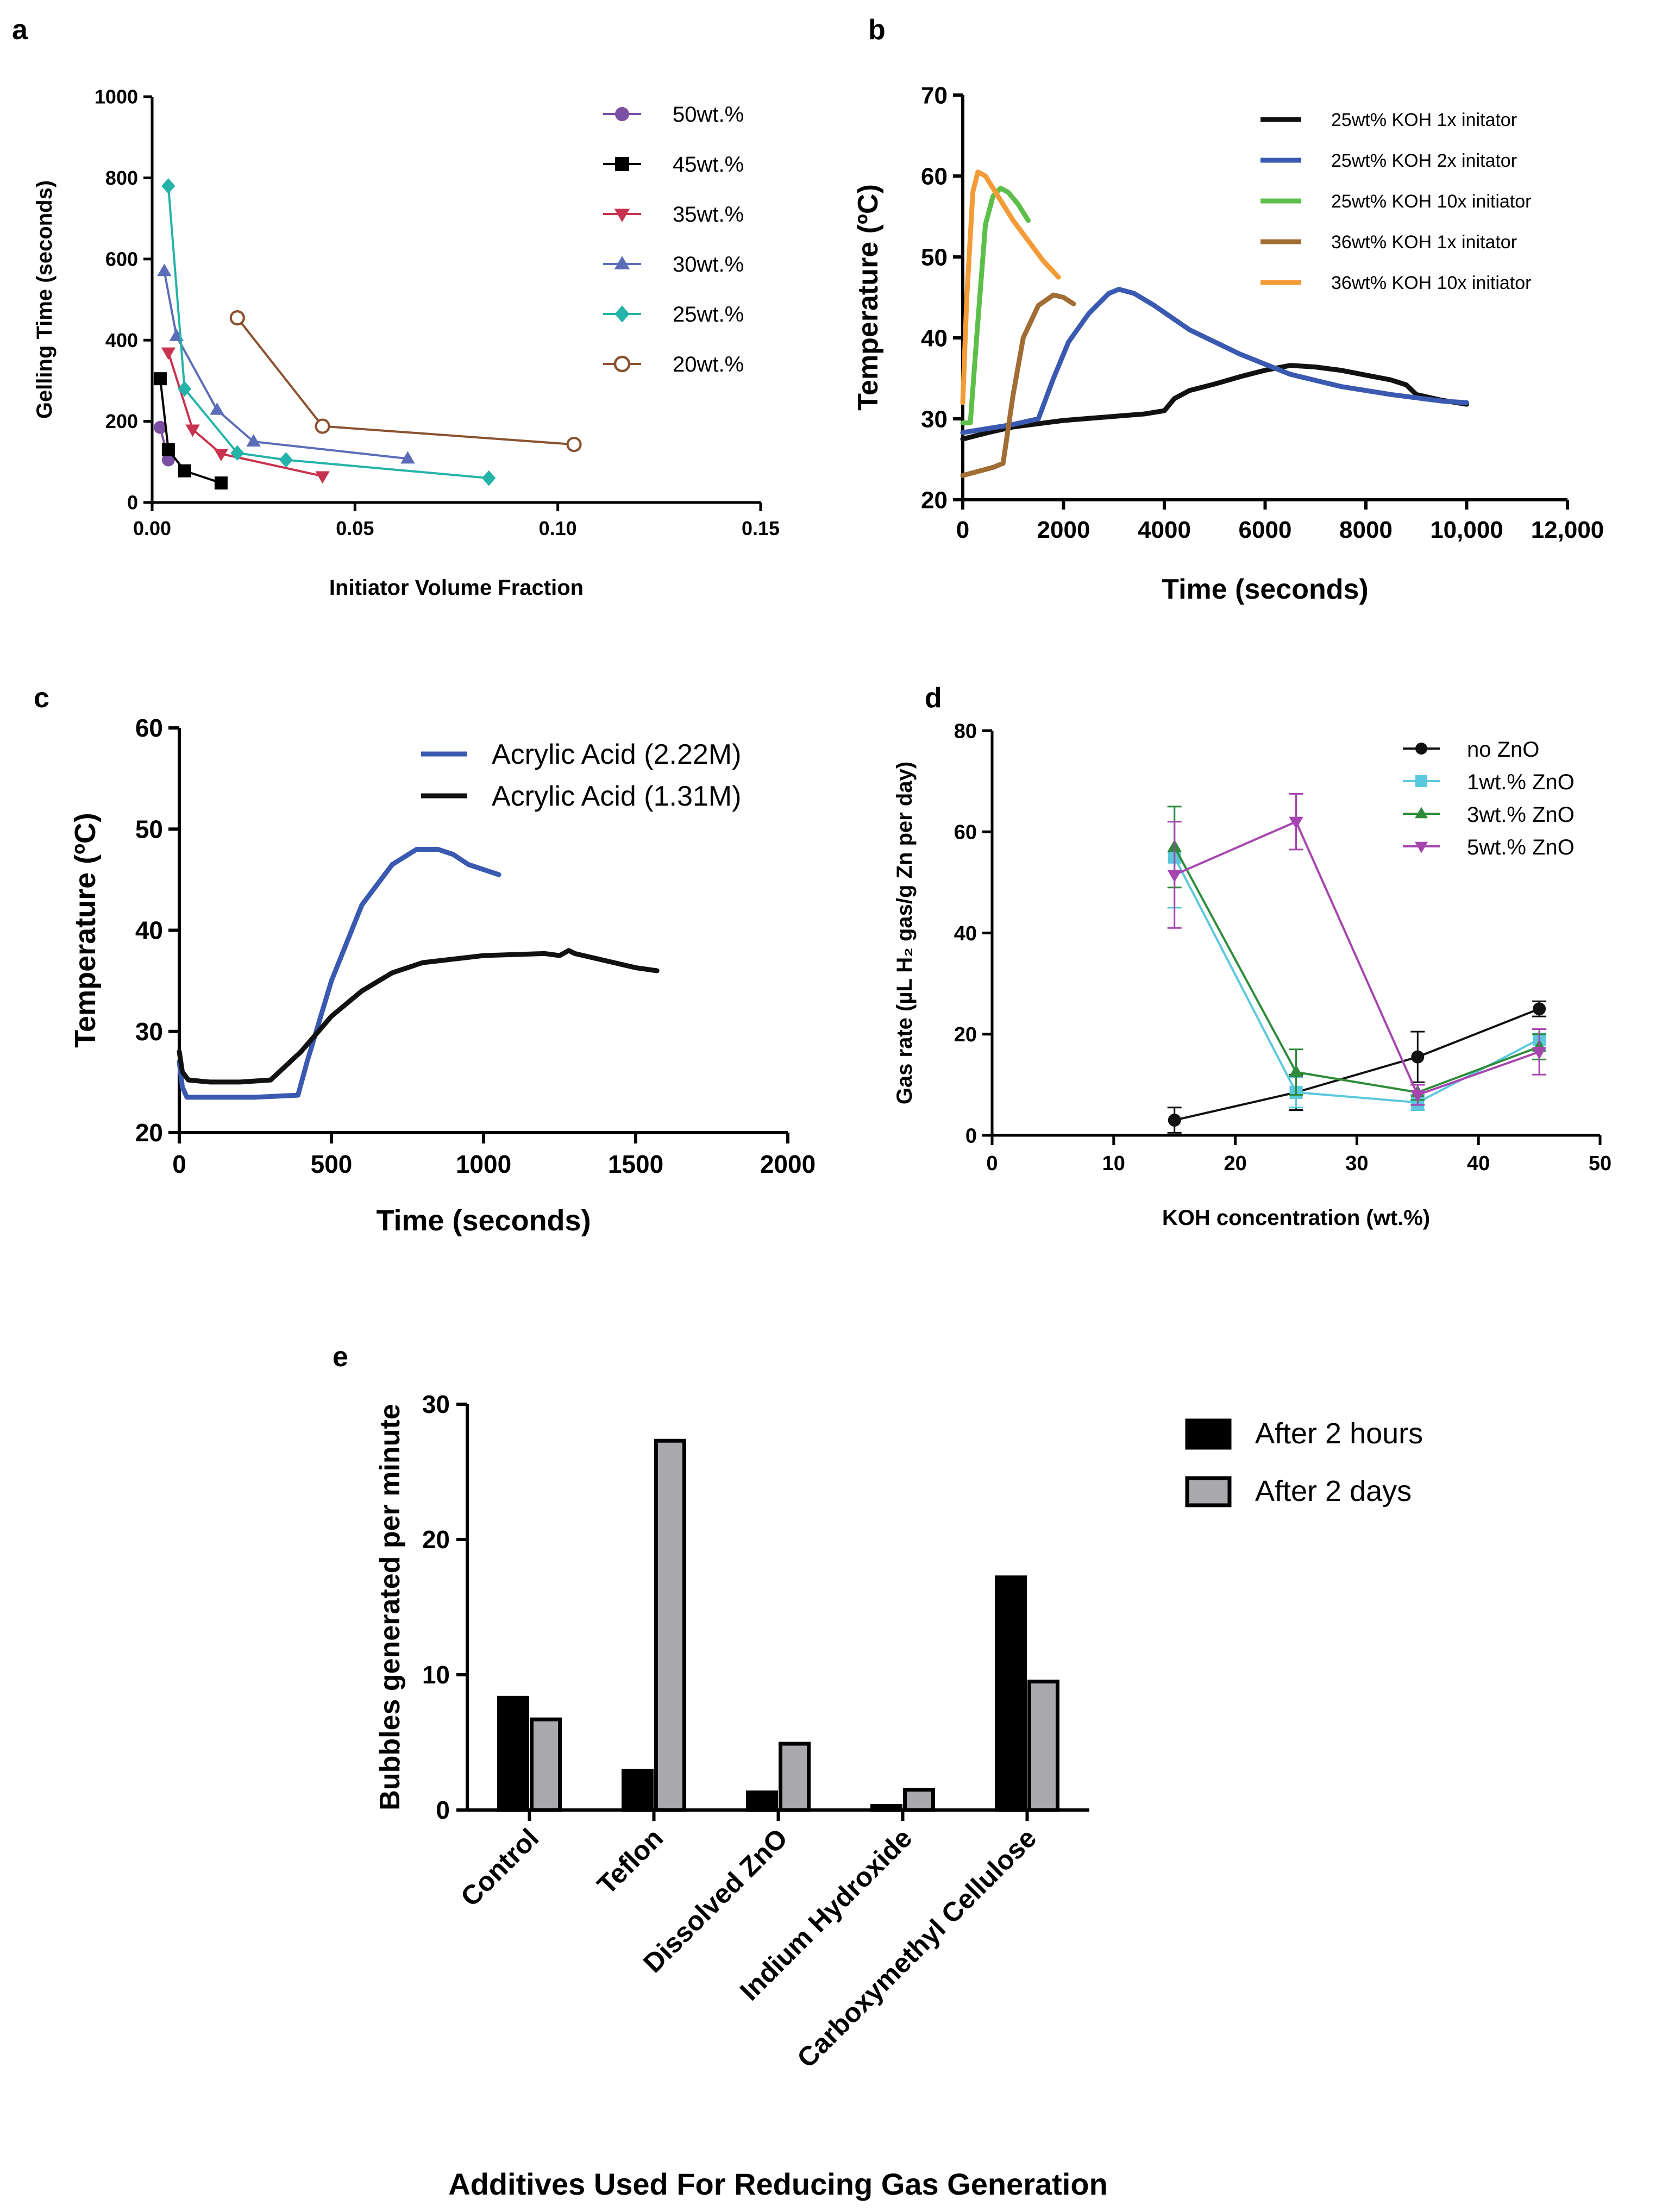  What do you see at coordinates (1600, 1163) in the screenshot?
I see `x-tick-label: 50` at bounding box center [1600, 1163].